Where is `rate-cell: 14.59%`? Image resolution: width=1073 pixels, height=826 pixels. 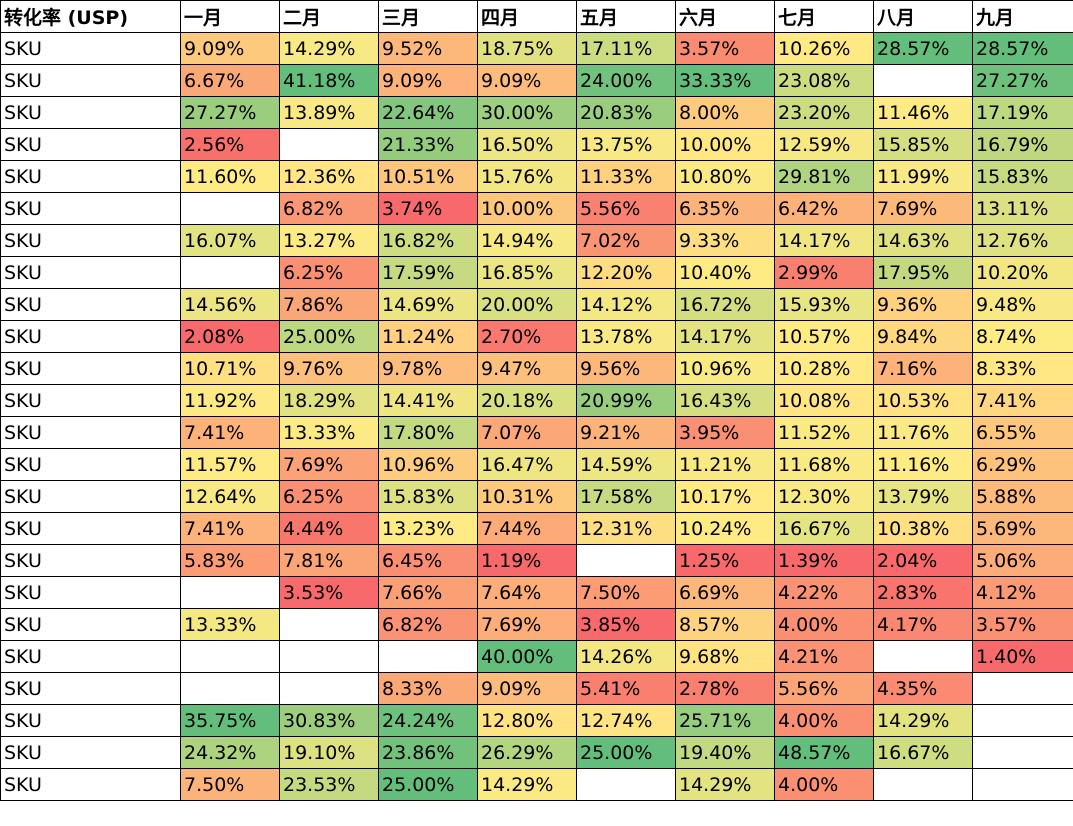 rate-cell: 14.59% is located at coordinates (626, 464).